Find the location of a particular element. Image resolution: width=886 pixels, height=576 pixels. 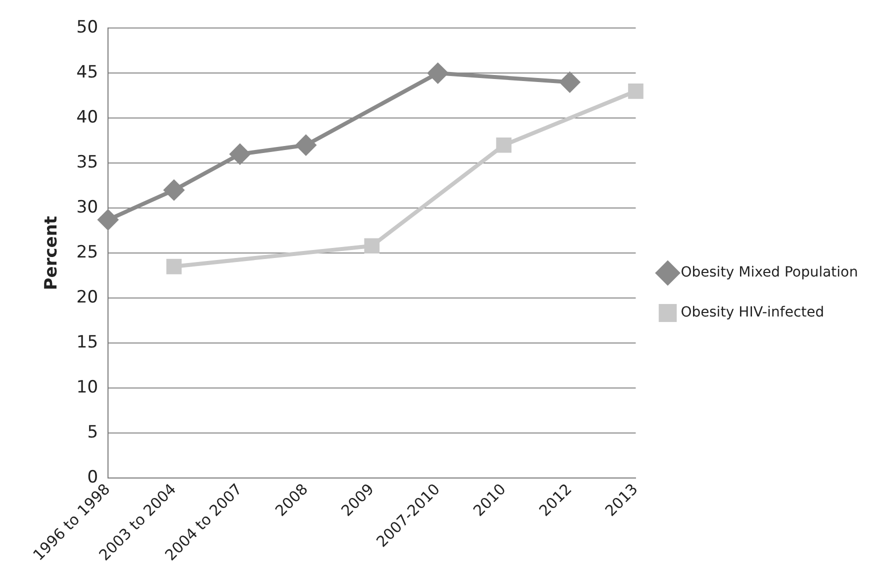

legend-label: Obesity HIV-infected is located at coordinates (752, 312).